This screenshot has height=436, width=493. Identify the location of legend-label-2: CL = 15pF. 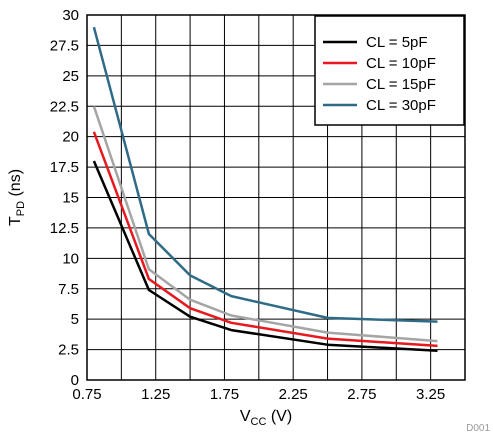
(401, 84).